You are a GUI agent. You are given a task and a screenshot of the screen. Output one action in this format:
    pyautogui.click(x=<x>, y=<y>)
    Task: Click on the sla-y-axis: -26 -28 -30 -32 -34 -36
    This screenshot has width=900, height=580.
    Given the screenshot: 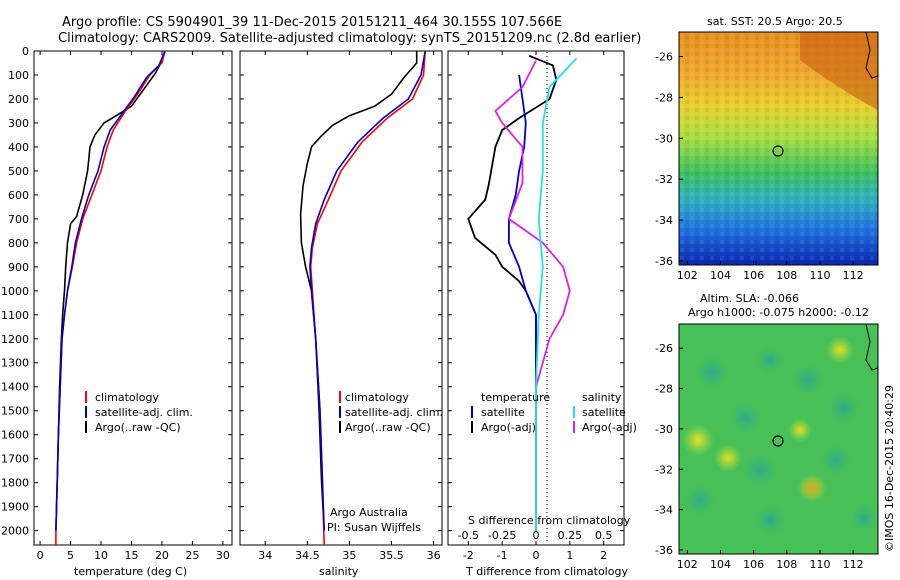 What is the action you would take?
    pyautogui.click(x=669, y=449)
    